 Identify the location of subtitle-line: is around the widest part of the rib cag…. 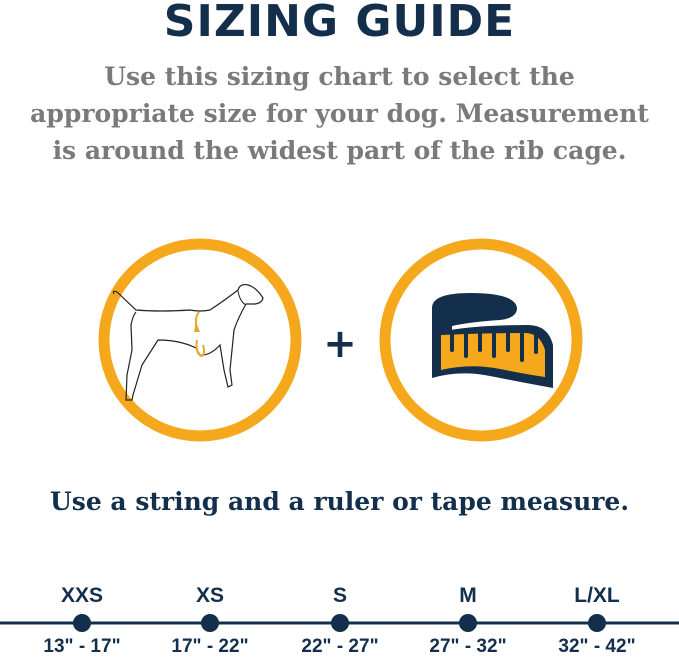
(339, 150).